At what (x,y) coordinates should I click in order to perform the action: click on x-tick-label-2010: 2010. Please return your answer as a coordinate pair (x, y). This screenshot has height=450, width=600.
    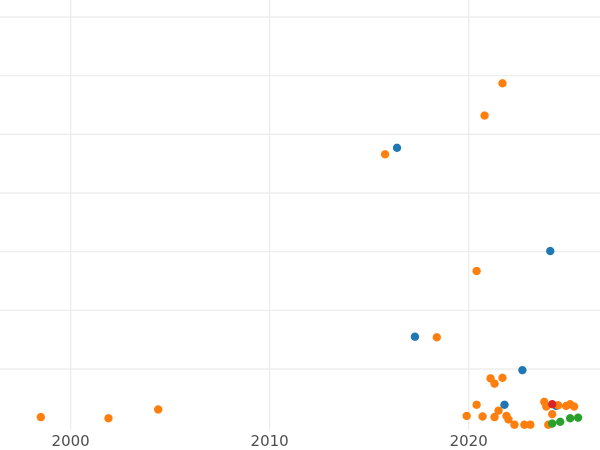
    Looking at the image, I should click on (270, 441).